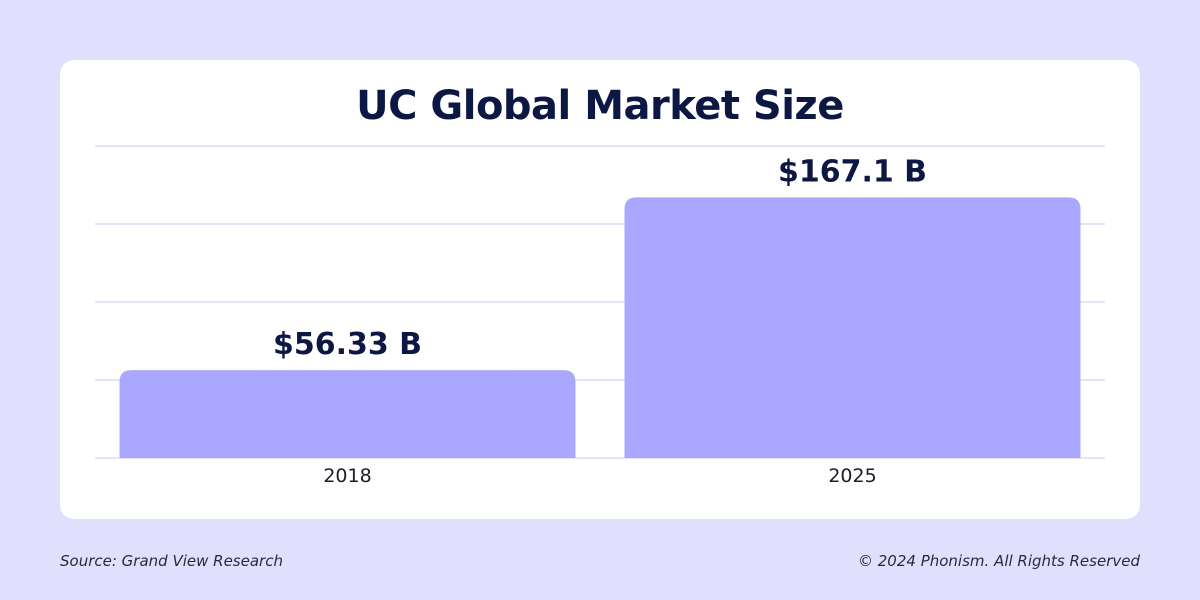  Describe the element at coordinates (171, 561) in the screenshot. I see `source-note: Source: Grand View Research` at that location.